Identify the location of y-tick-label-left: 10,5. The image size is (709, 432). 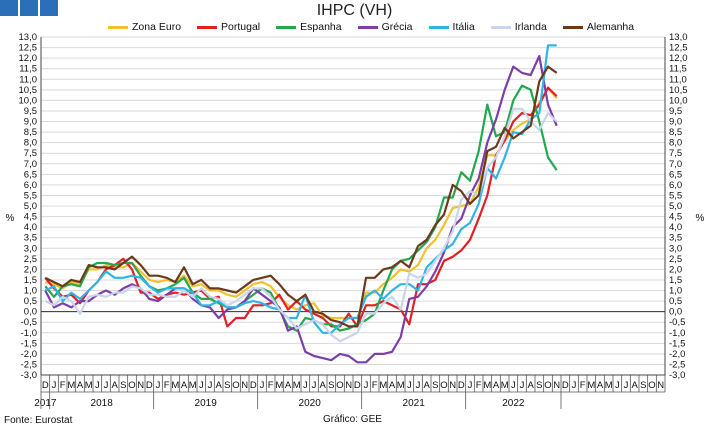
(28, 90).